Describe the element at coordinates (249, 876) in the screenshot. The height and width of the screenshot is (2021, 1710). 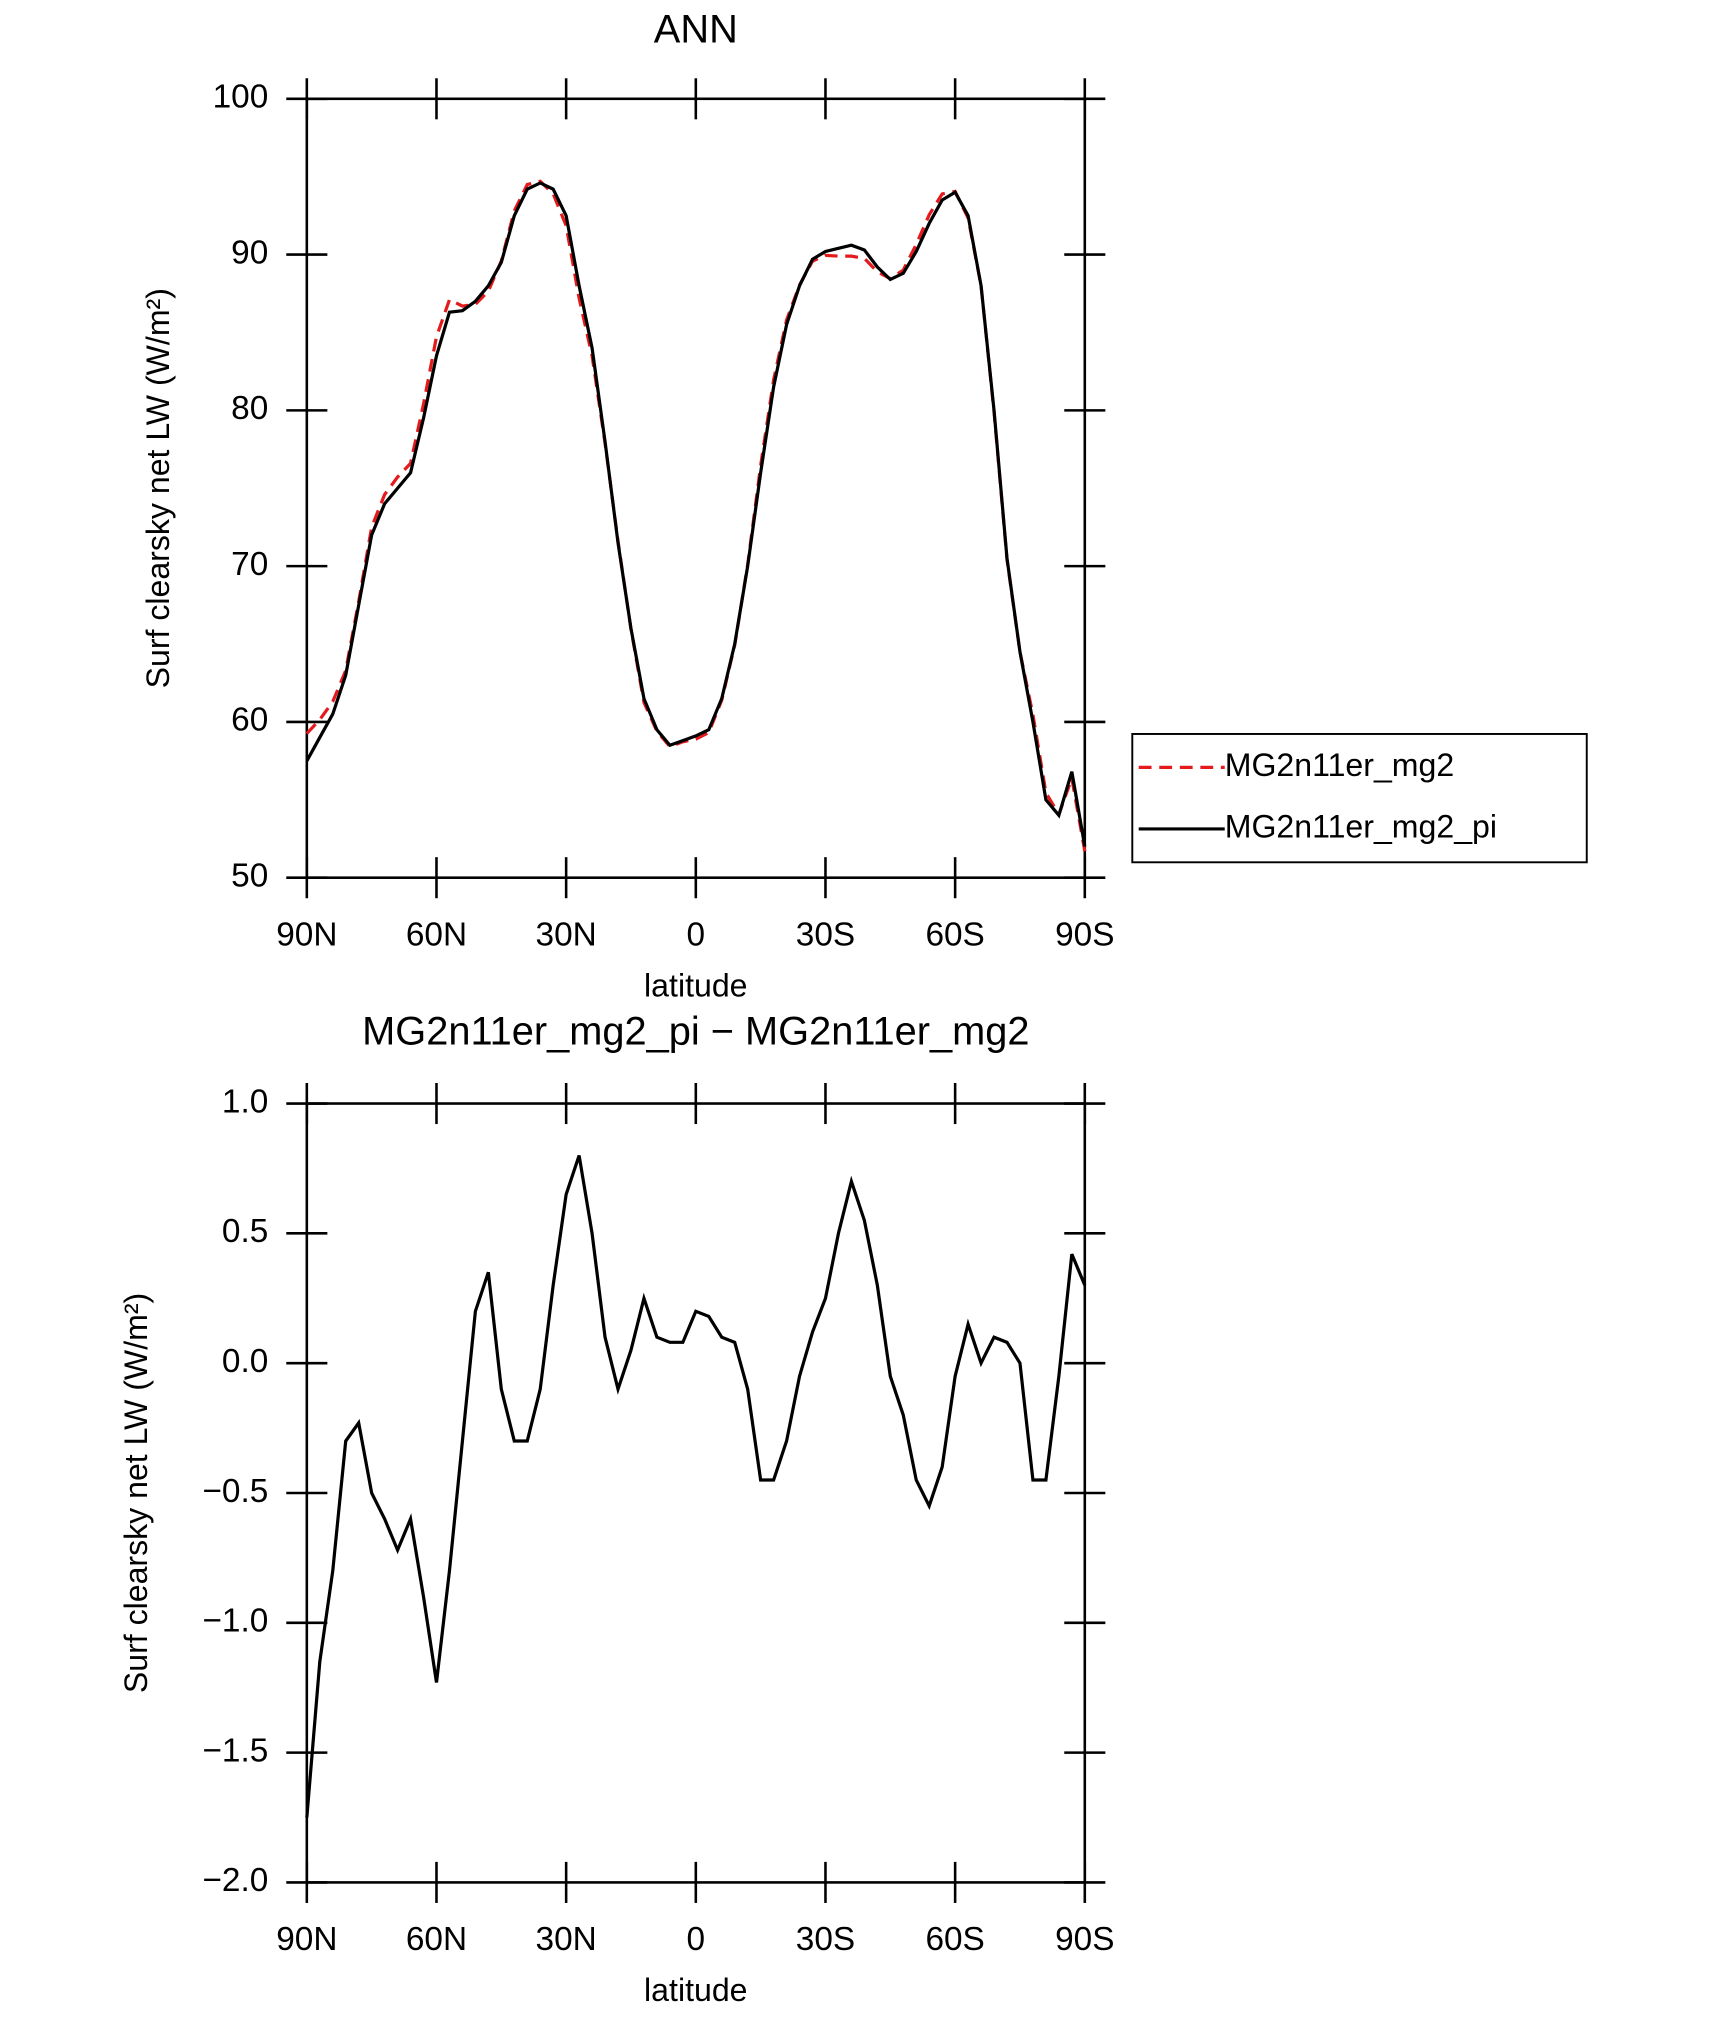
I see `y-tick-label: 50` at that location.